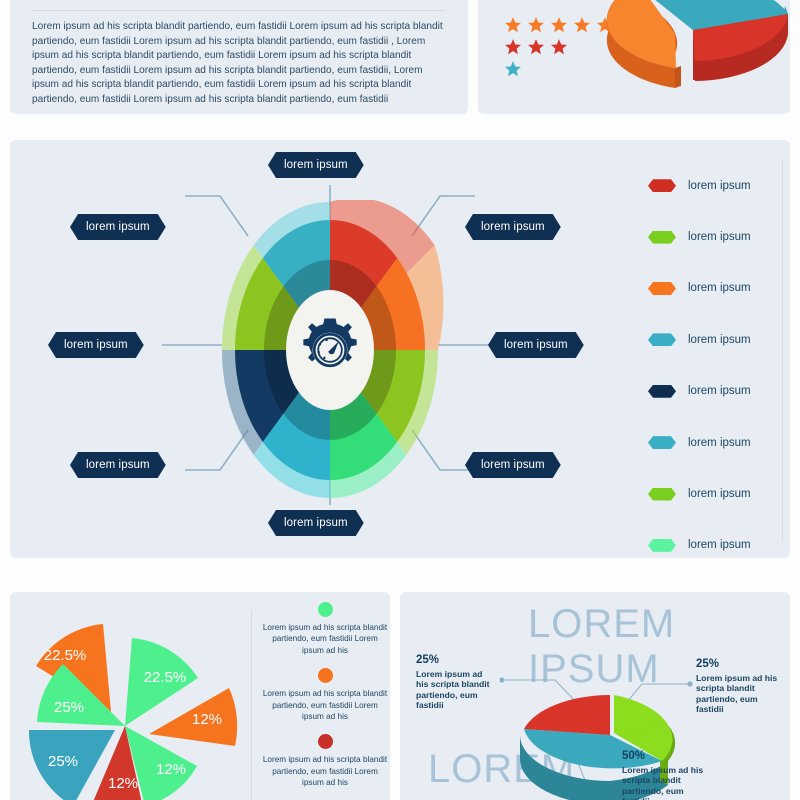 Image resolution: width=800 pixels, height=800 pixels. Describe the element at coordinates (602, 646) in the screenshot. I see `watermark-title-top: LOREM IPSUM` at that location.